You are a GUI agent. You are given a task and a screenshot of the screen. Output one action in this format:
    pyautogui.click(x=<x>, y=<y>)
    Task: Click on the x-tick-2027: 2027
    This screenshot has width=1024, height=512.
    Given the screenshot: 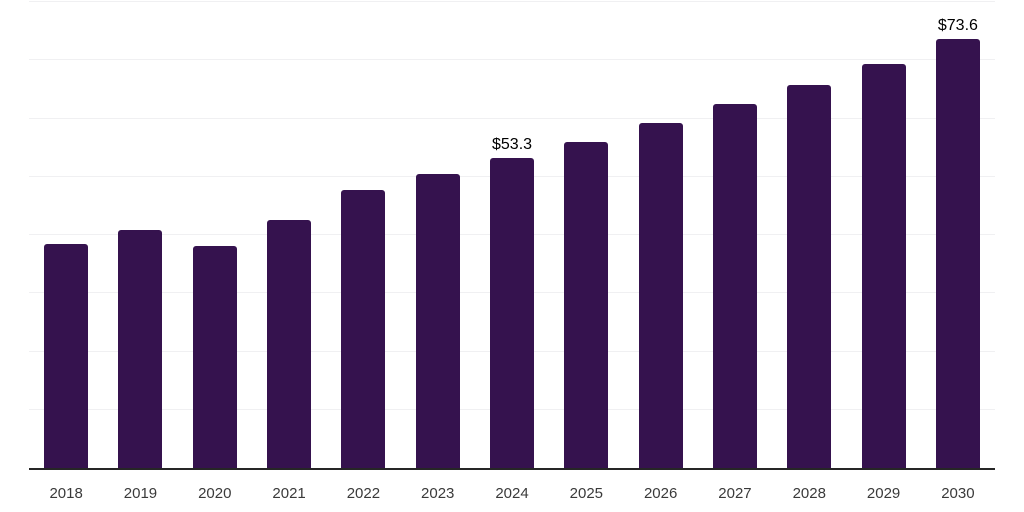 What is the action you would take?
    pyautogui.click(x=735, y=493)
    